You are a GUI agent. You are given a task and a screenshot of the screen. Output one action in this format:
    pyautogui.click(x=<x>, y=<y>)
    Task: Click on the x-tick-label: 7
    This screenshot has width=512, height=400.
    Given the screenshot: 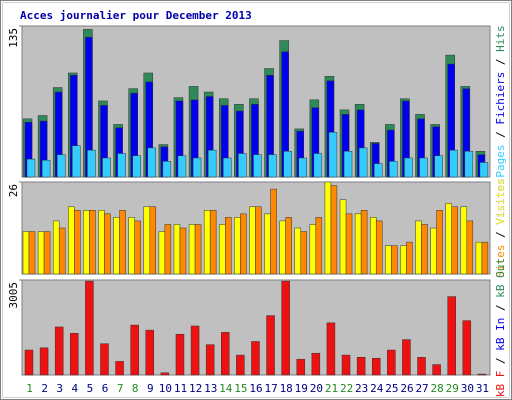 What is the action you would take?
    pyautogui.click(x=120, y=388)
    